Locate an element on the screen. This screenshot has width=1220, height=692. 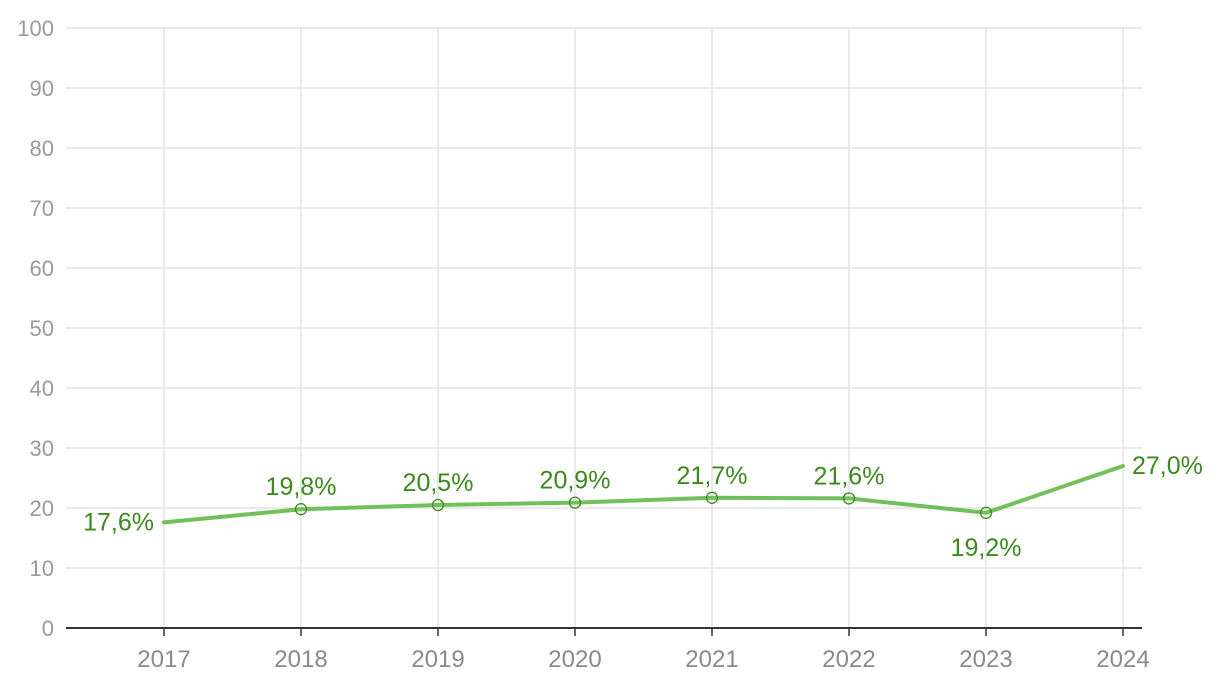
x-tick-label: 2022 is located at coordinates (848, 659).